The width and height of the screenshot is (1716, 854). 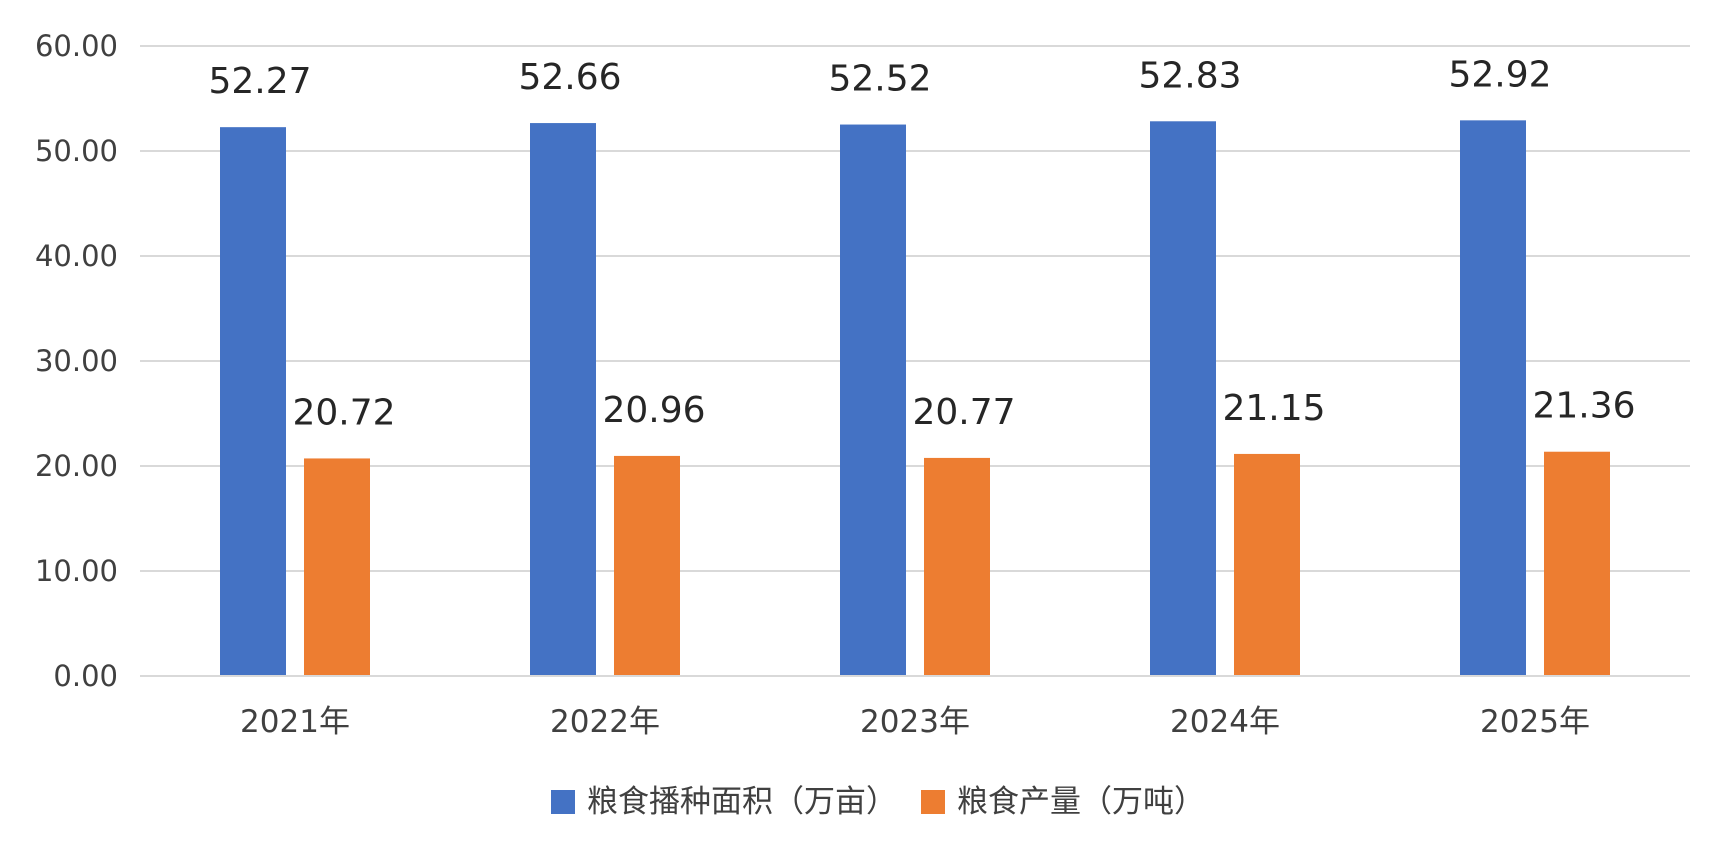 What do you see at coordinates (563, 399) in the screenshot?
I see `bar-series-1-2022年` at bounding box center [563, 399].